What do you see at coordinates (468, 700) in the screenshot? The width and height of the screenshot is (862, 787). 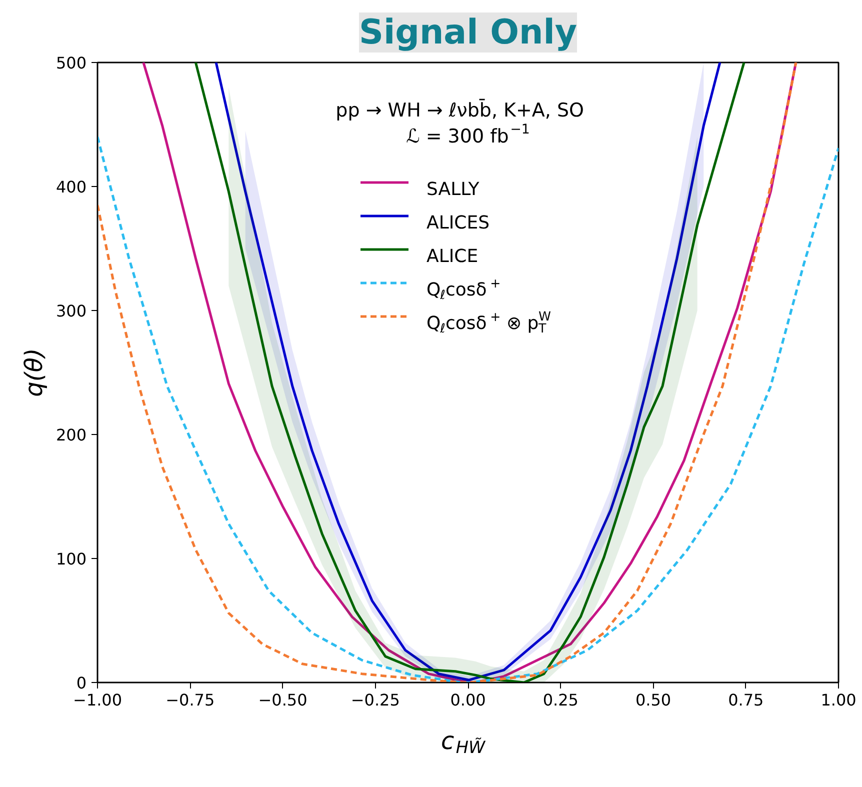 I see `x-tick-label: 0.00` at bounding box center [468, 700].